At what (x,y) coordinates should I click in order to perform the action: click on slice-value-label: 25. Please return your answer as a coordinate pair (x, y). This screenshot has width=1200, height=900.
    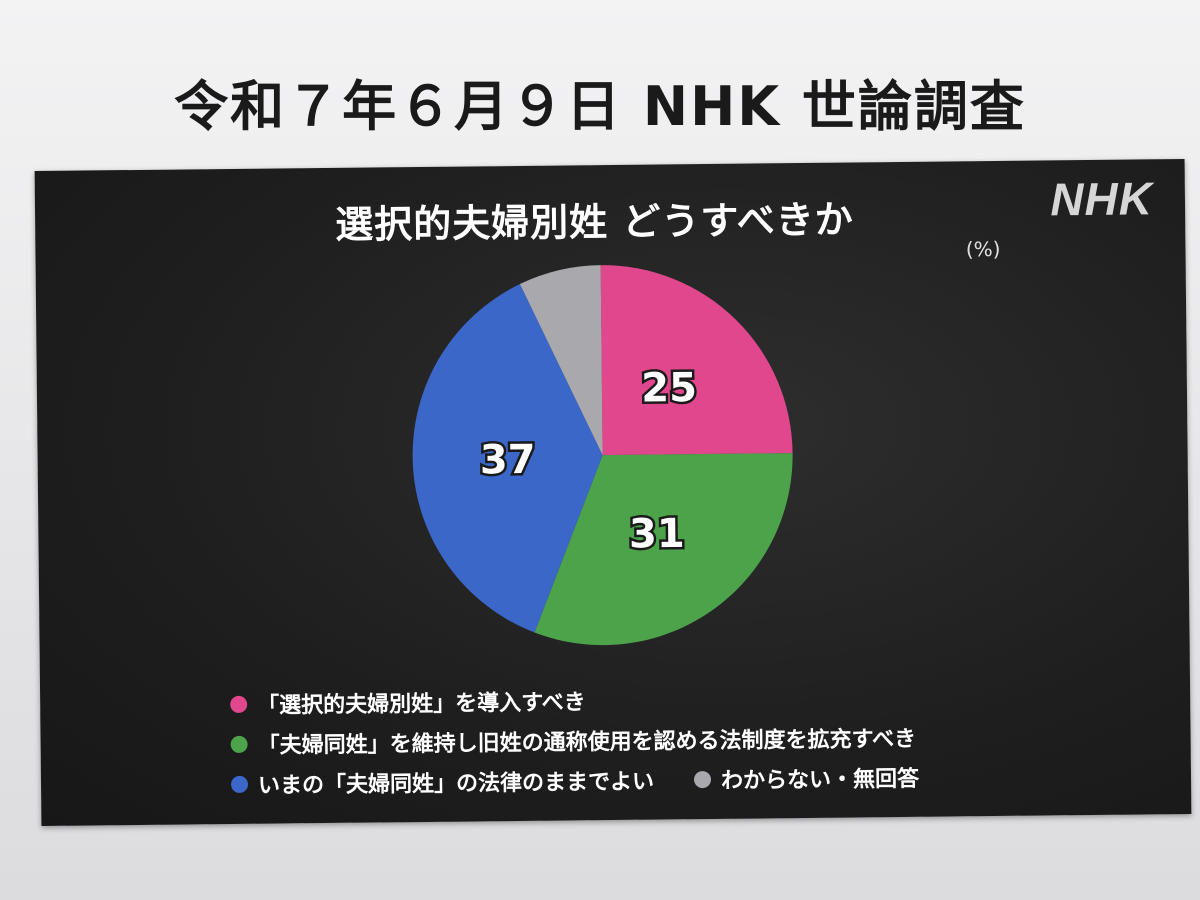
    Looking at the image, I should click on (669, 388).